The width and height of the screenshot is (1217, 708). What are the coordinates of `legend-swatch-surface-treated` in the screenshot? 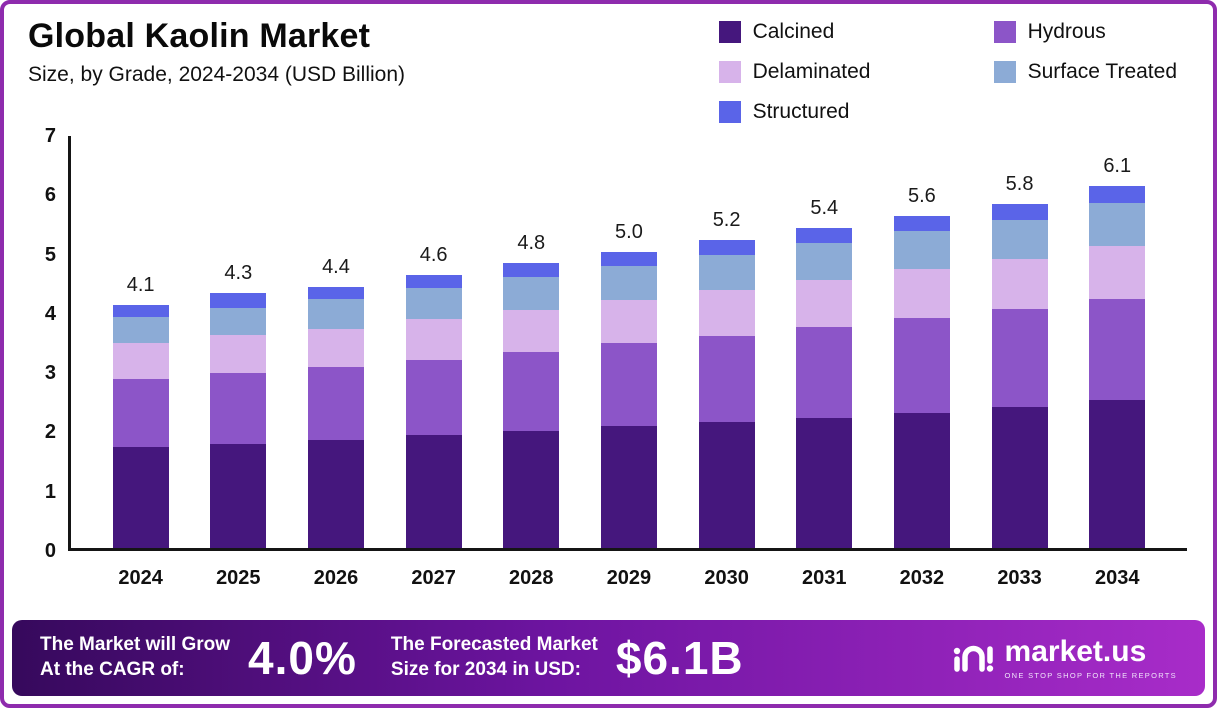 It's located at (1004, 72).